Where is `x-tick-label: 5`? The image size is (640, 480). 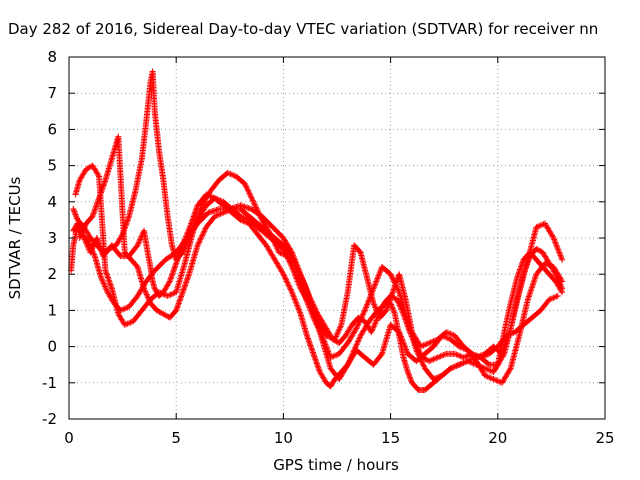 x-tick-label: 5 is located at coordinates (176, 438).